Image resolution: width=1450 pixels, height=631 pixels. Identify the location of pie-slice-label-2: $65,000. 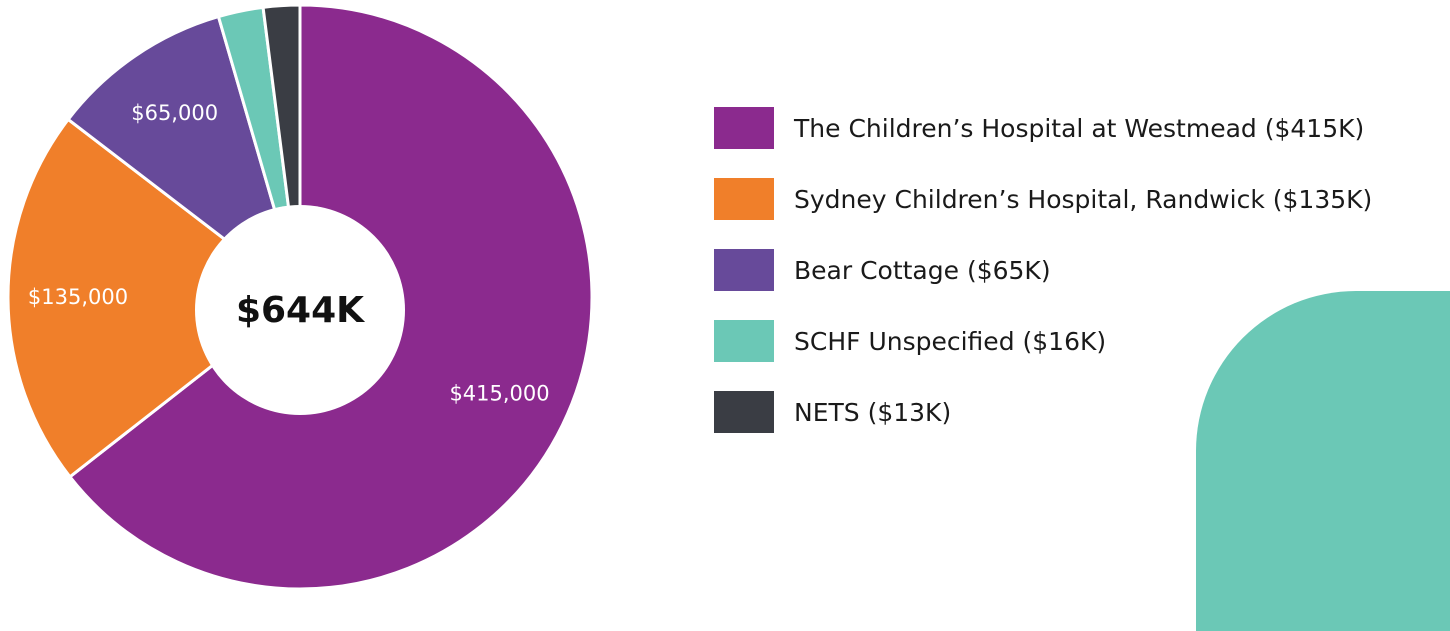
(174, 113).